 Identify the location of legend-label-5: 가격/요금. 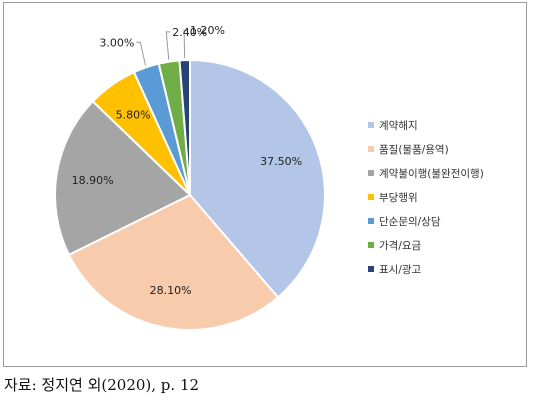
(400, 245).